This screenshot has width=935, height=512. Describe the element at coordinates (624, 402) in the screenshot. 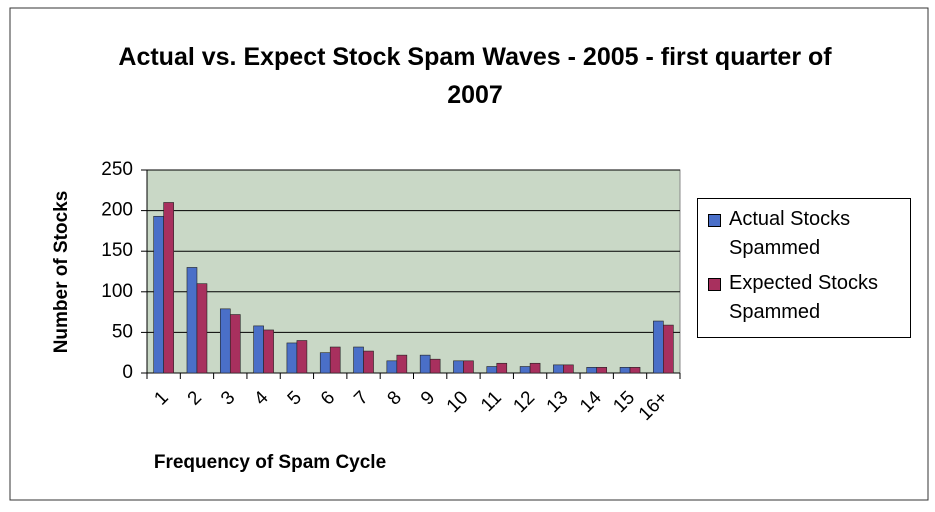

I see `x-tick-label: 15` at that location.